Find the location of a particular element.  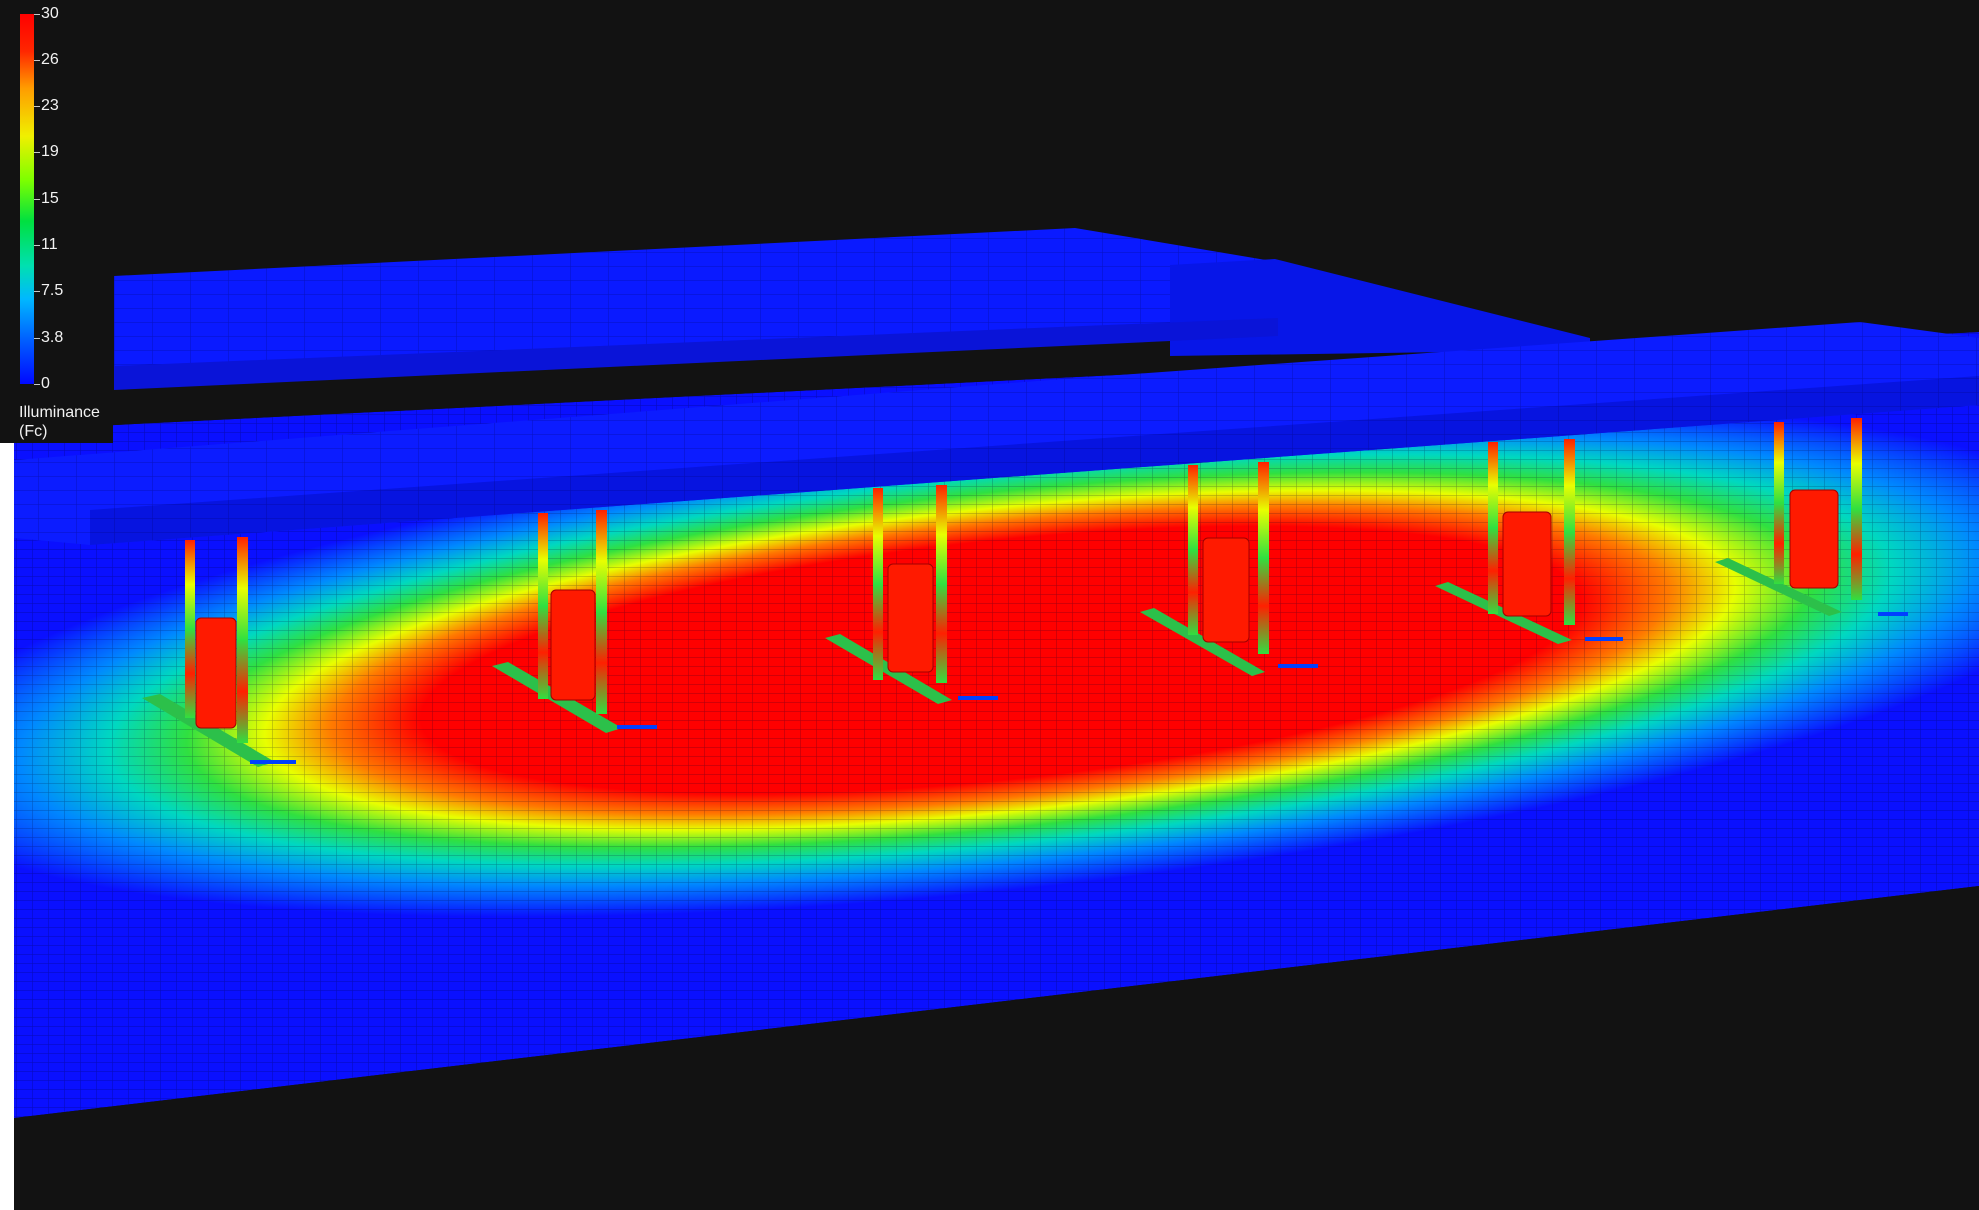

legend-tick-label: 3.8 is located at coordinates (52, 337).